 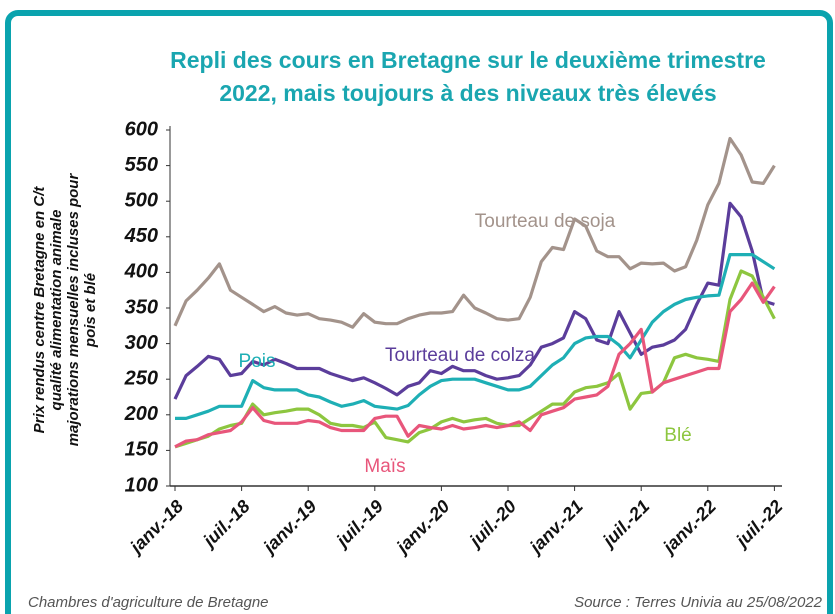 What do you see at coordinates (698, 602) in the screenshot?
I see `footer-right: Source : Terres Univia au 25/08/2022` at bounding box center [698, 602].